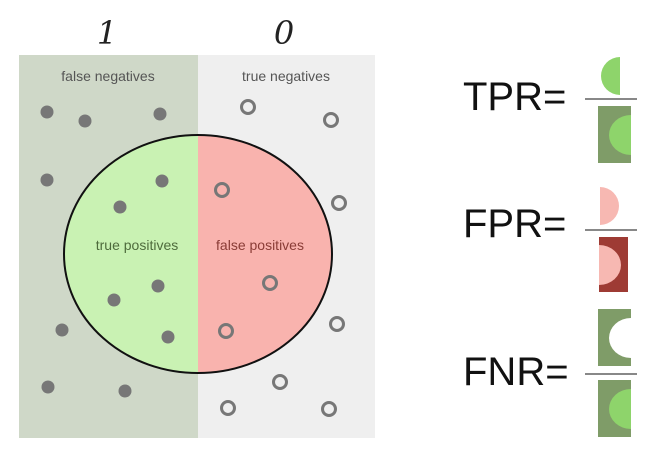 The height and width of the screenshot is (463, 646). I want to click on true-positives-label: true positives, so click(137, 245).